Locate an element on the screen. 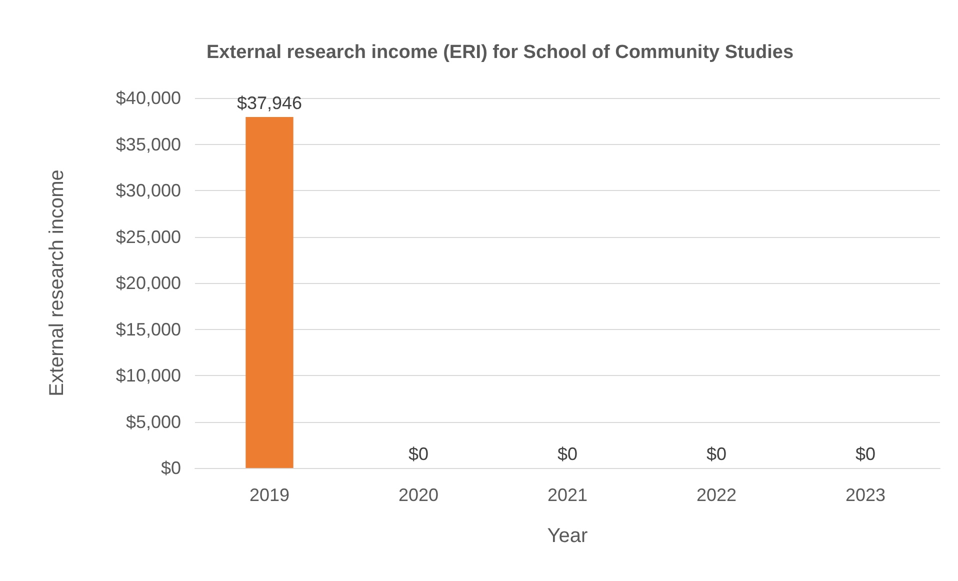 The image size is (958, 581). y-tick-label: $35,000 is located at coordinates (148, 144).